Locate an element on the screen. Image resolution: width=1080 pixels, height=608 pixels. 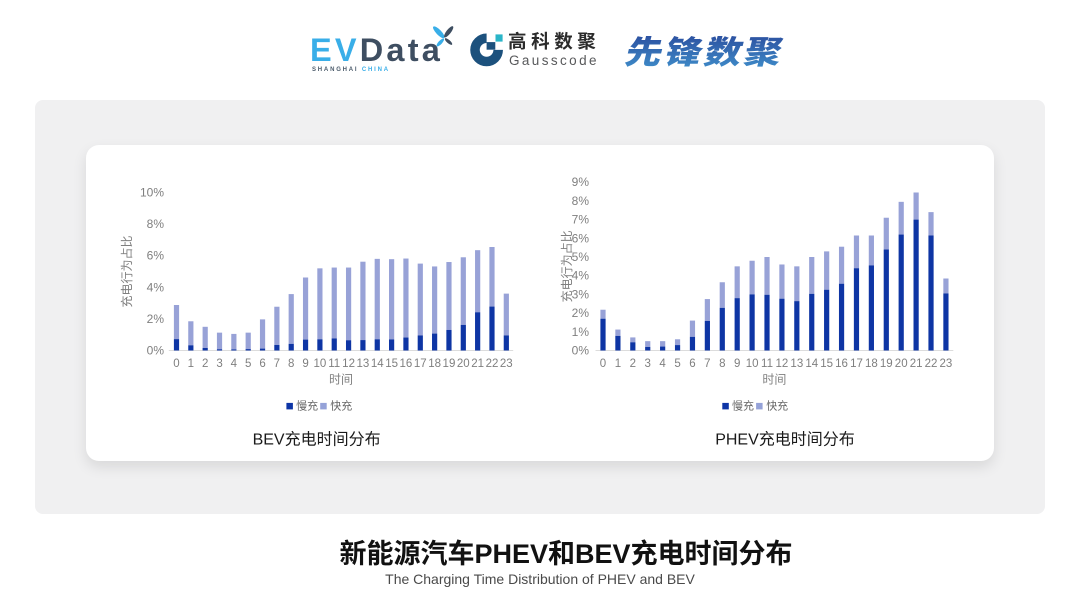
svg-text: 10% is located at coordinates (152, 193).